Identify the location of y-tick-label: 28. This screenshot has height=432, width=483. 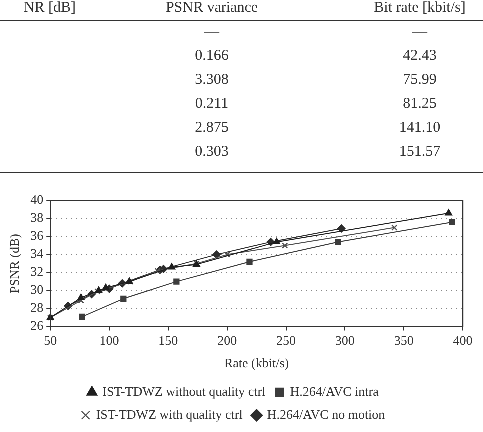
(37, 308).